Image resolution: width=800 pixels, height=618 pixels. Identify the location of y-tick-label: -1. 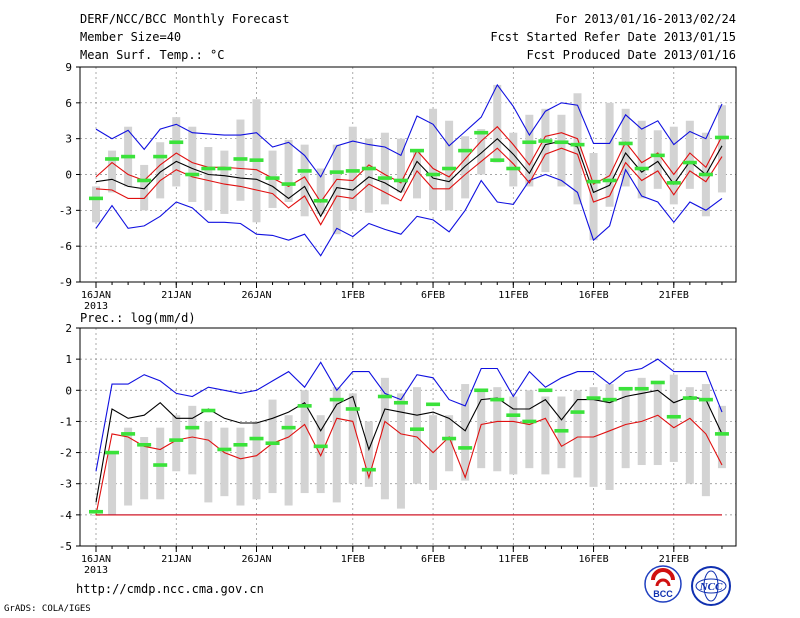
(65, 421).